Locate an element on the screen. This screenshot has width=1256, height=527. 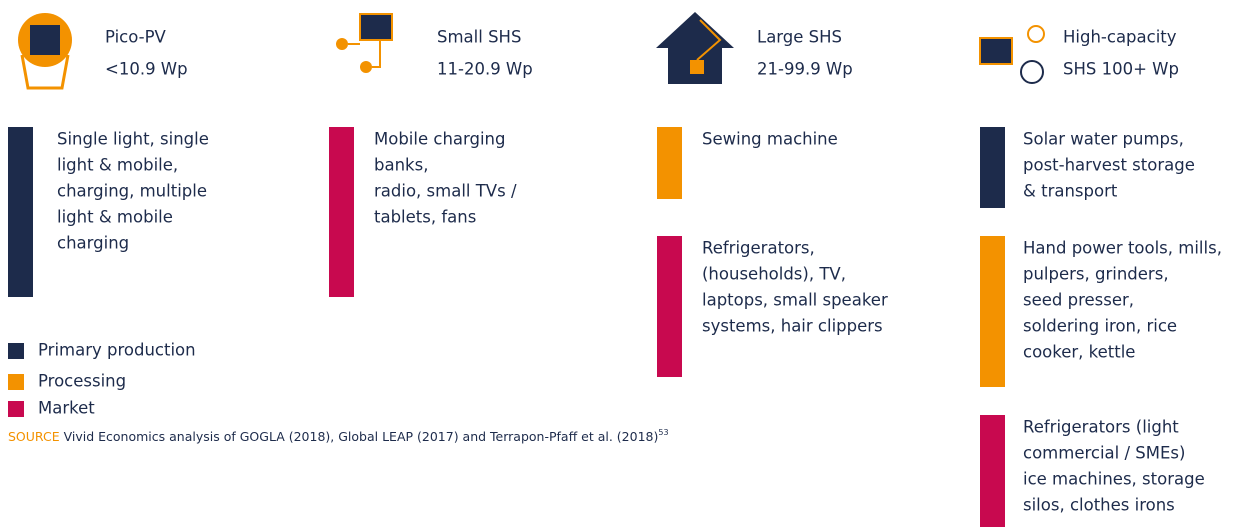
tier-title: Small SHS is located at coordinates (479, 37).